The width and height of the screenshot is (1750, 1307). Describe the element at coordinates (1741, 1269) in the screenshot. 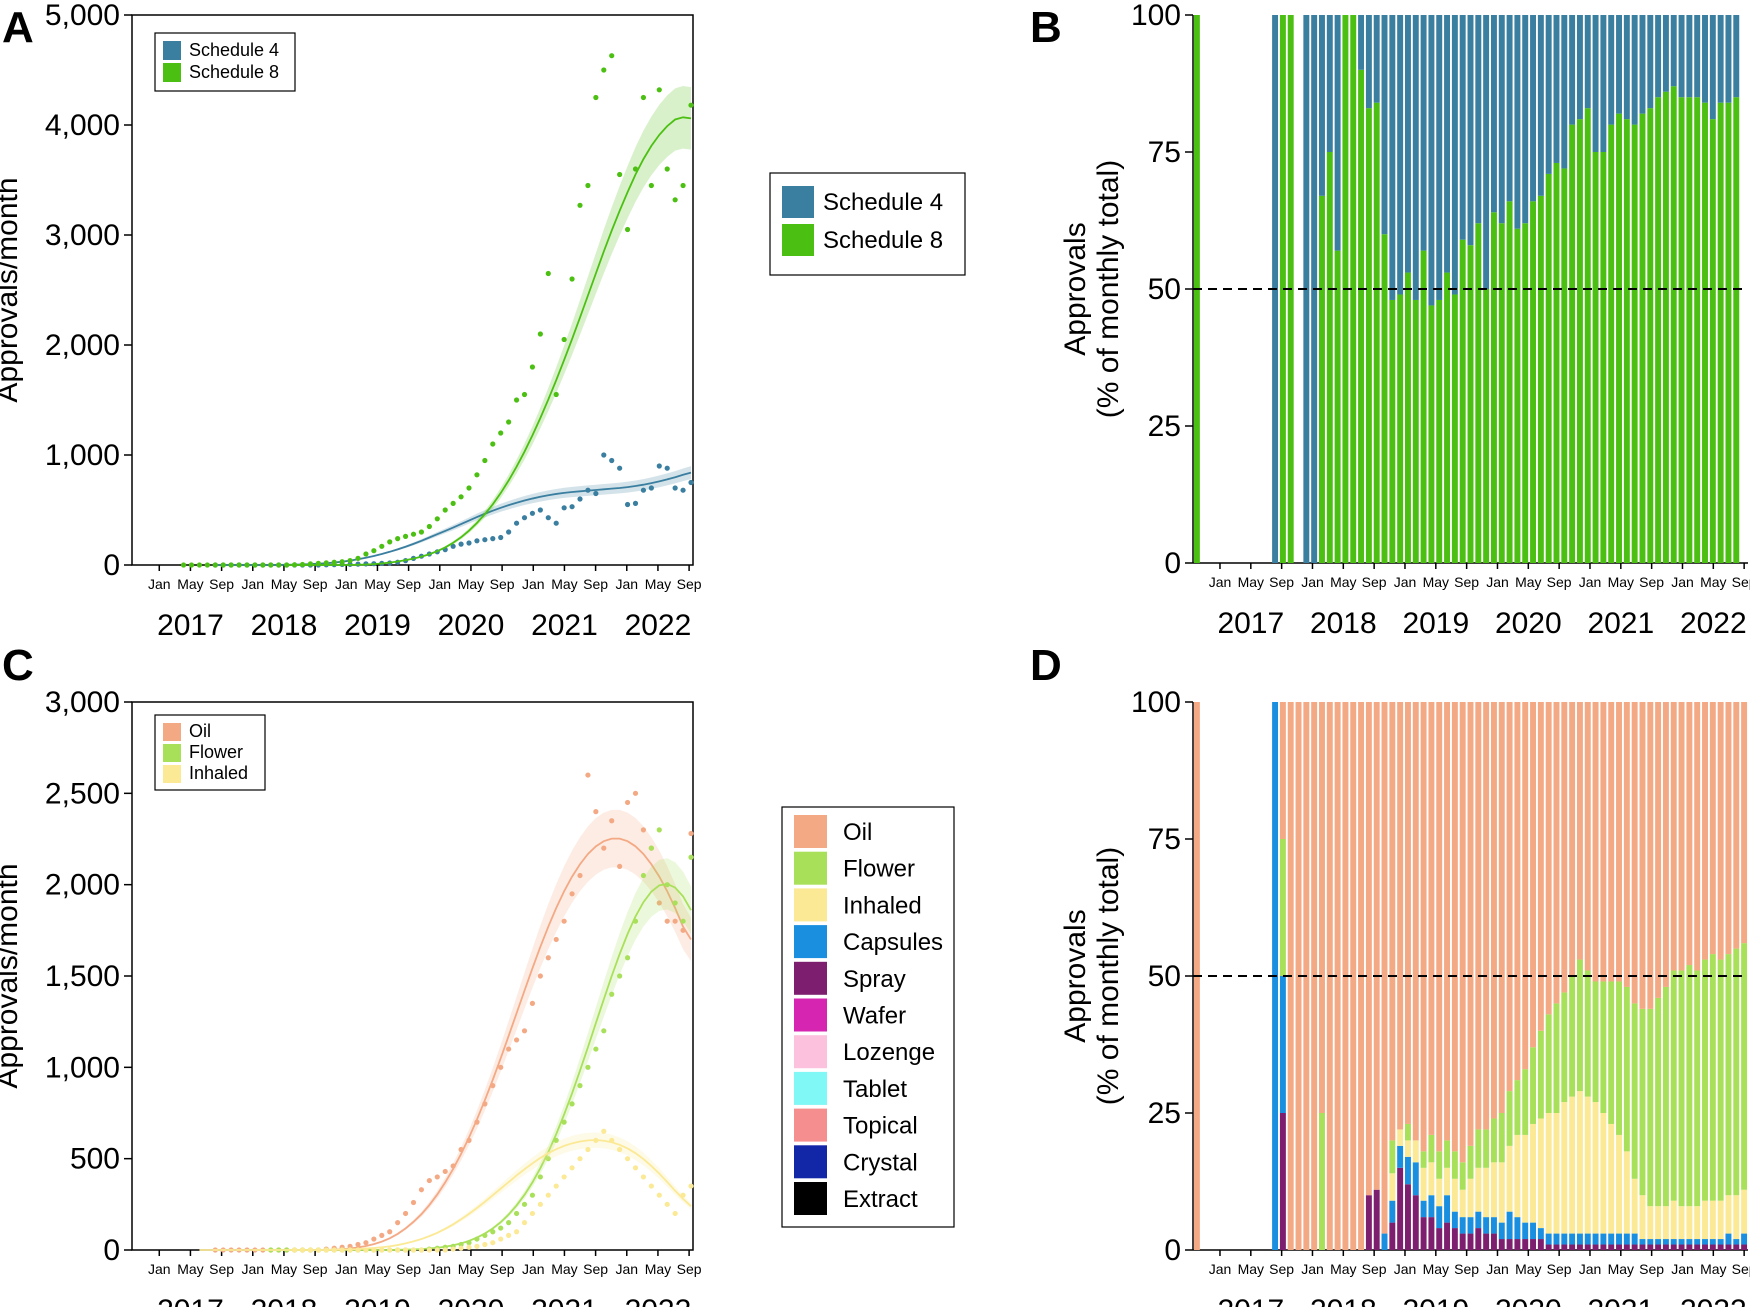

I see `x-month-label: Sep` at that location.